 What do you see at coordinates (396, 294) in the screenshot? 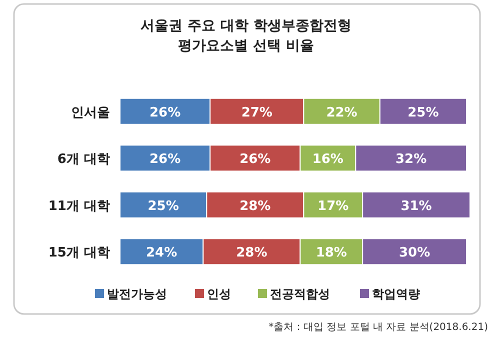
I see `legend-label: 학업역량` at bounding box center [396, 294].